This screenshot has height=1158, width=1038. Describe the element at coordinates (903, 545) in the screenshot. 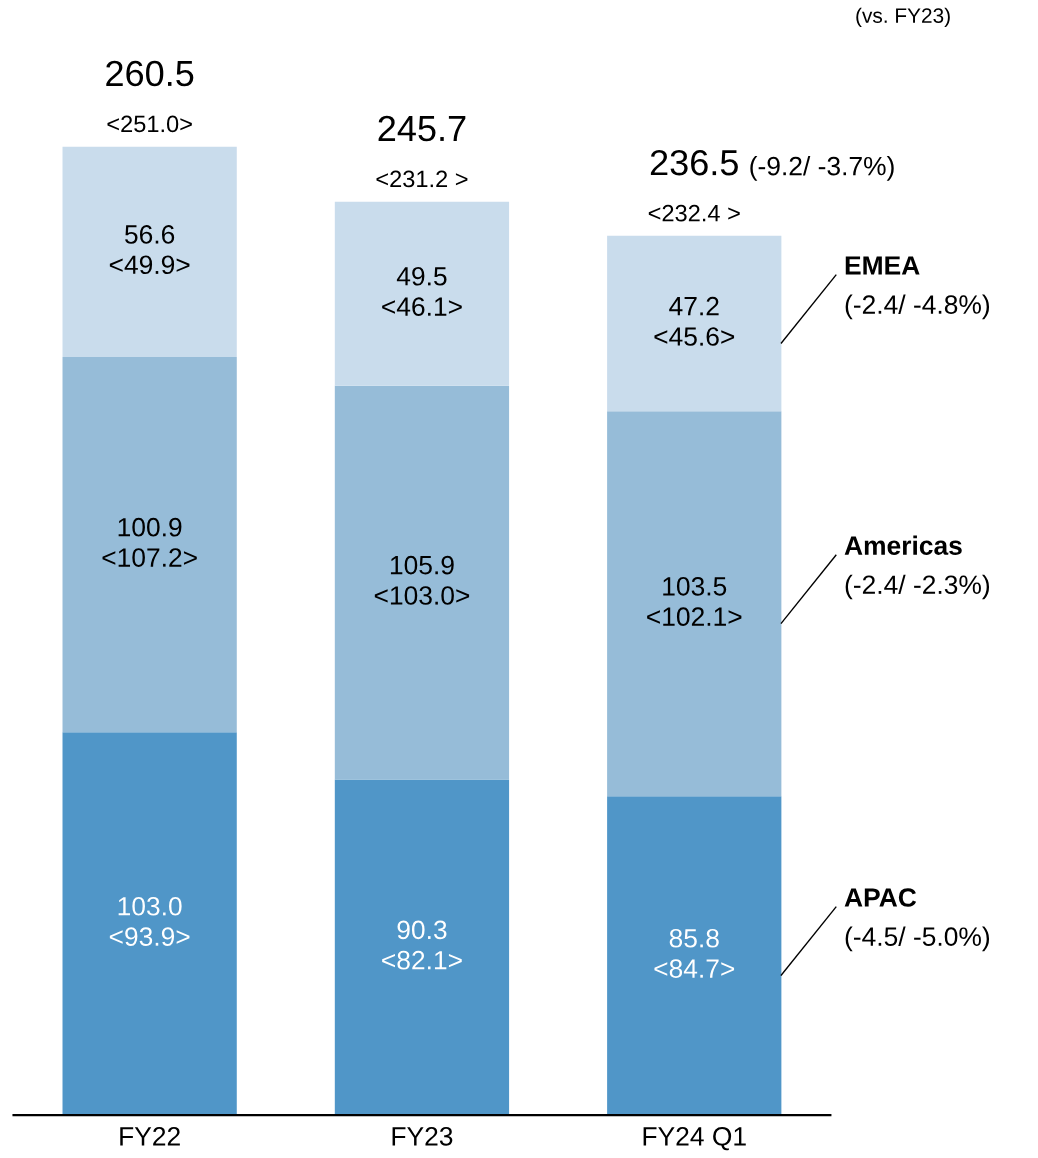

I see `text: Americas` at that location.